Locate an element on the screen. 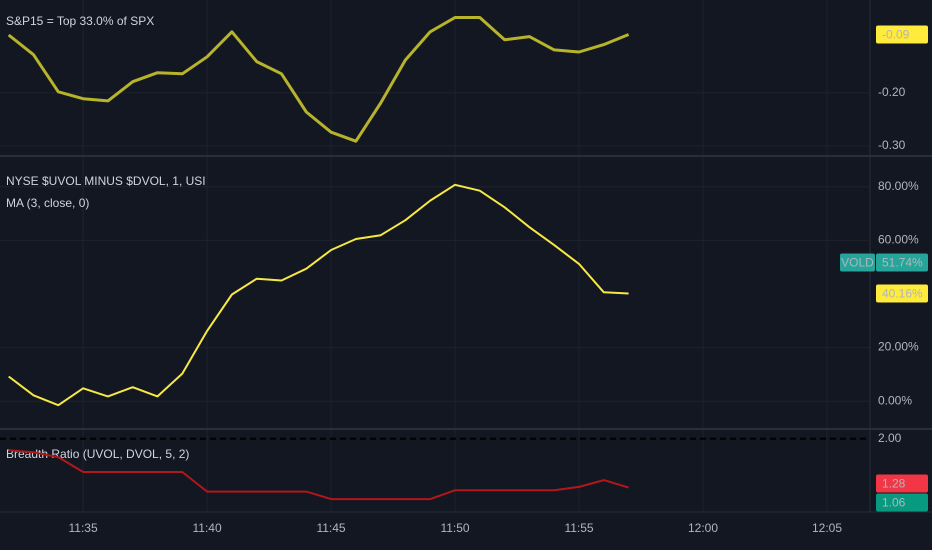  x-tick-label: 11:45 is located at coordinates (330, 528).